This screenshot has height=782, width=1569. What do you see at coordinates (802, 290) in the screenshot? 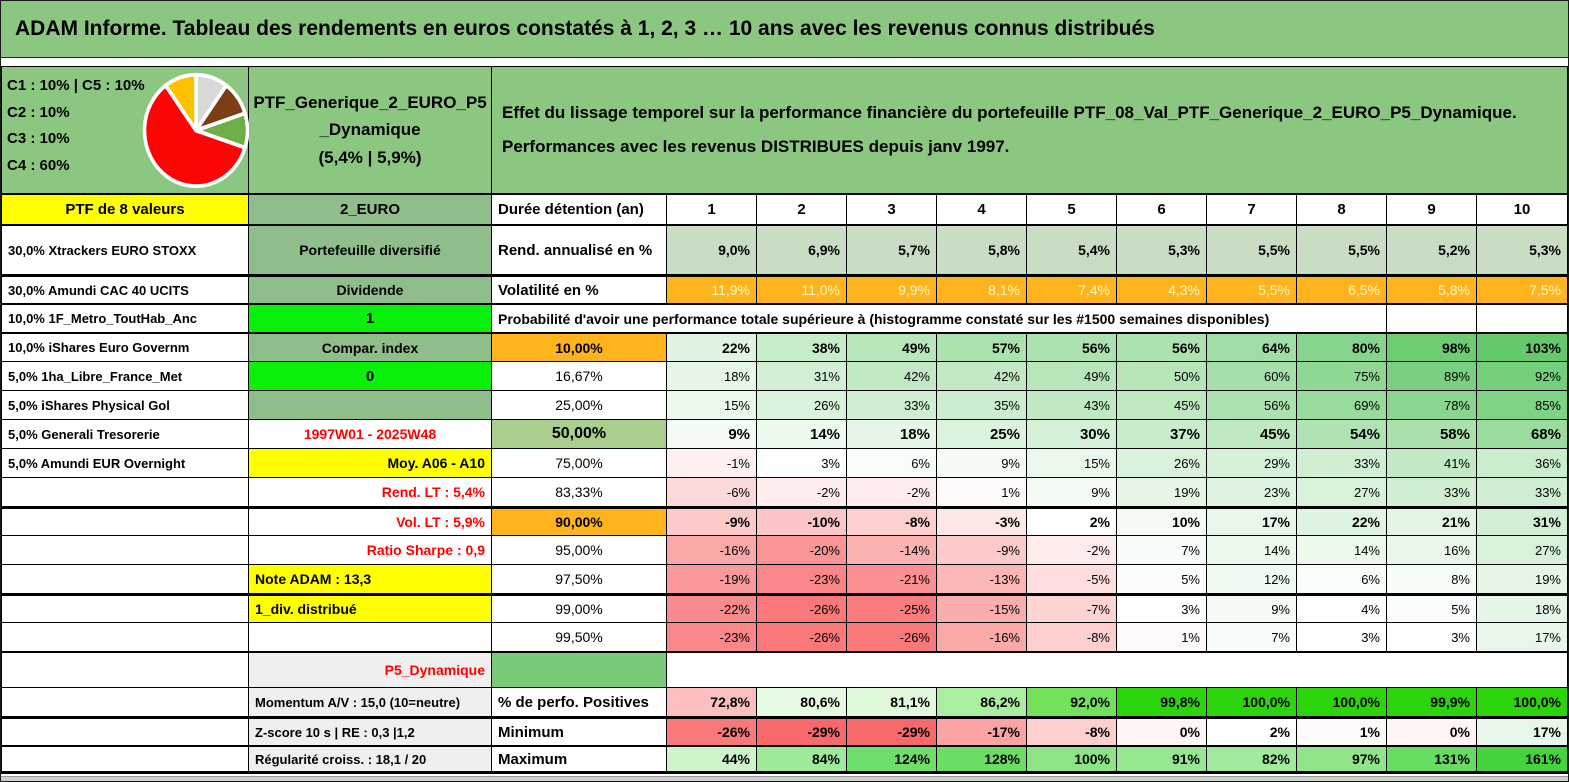
I see `vol-value-cell: 11,0%` at bounding box center [802, 290].